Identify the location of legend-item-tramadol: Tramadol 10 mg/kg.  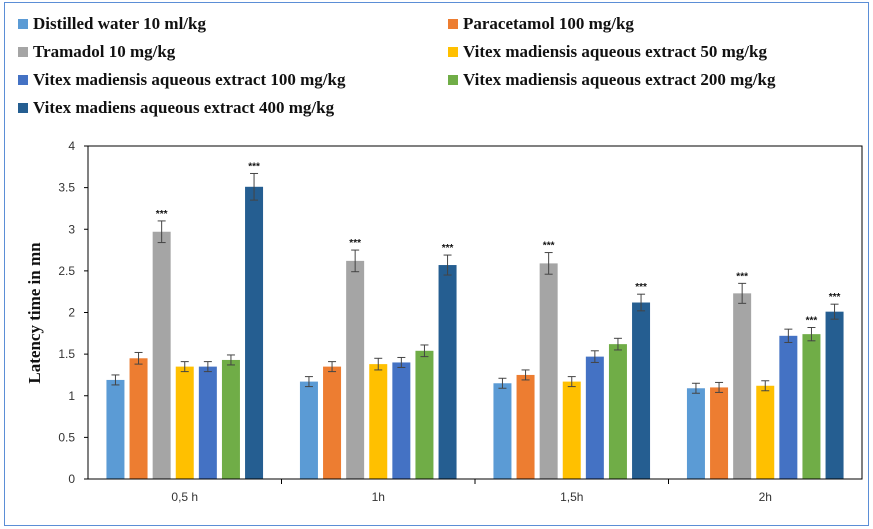
(96, 52).